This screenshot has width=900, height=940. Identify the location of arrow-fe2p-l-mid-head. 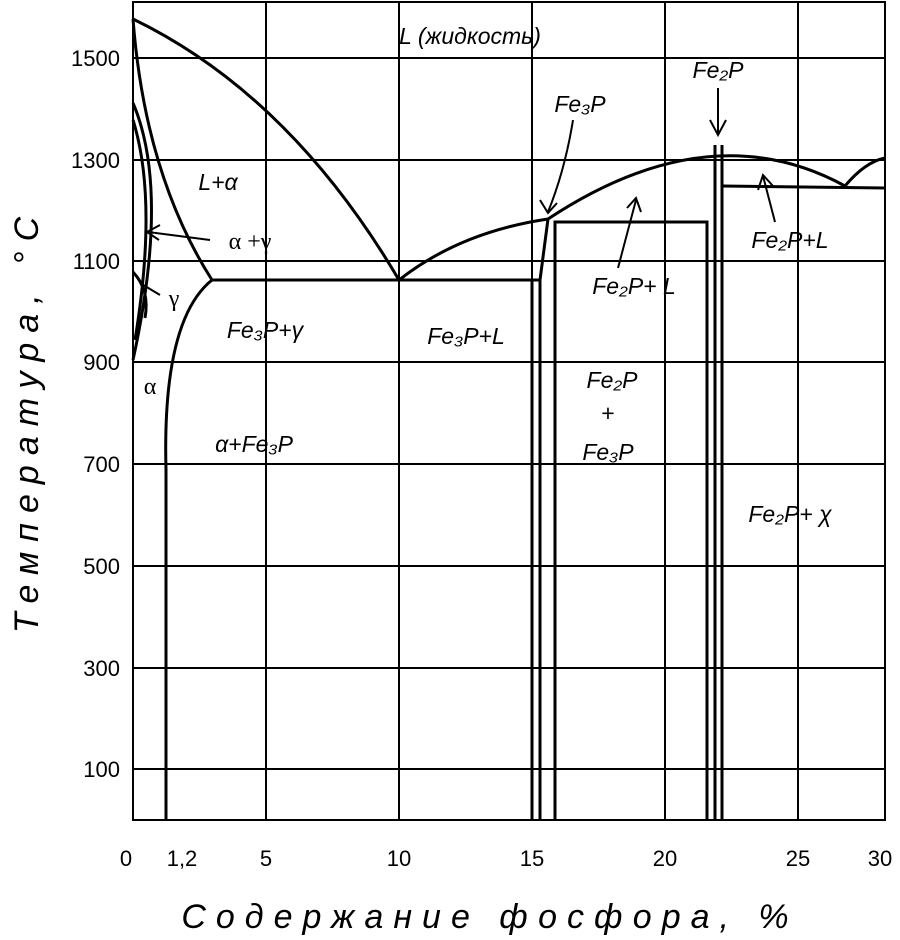
(634, 204).